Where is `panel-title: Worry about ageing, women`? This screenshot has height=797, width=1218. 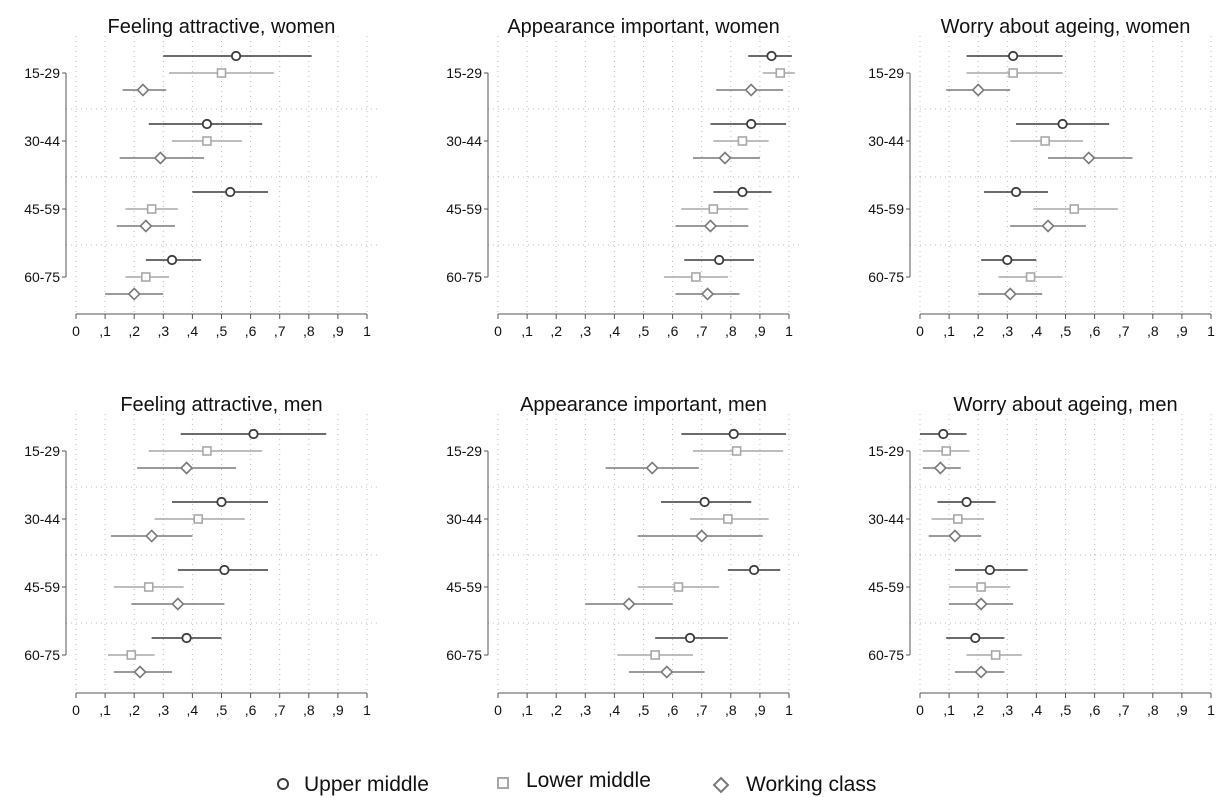
panel-title: Worry about ageing, women is located at coordinates (1066, 27).